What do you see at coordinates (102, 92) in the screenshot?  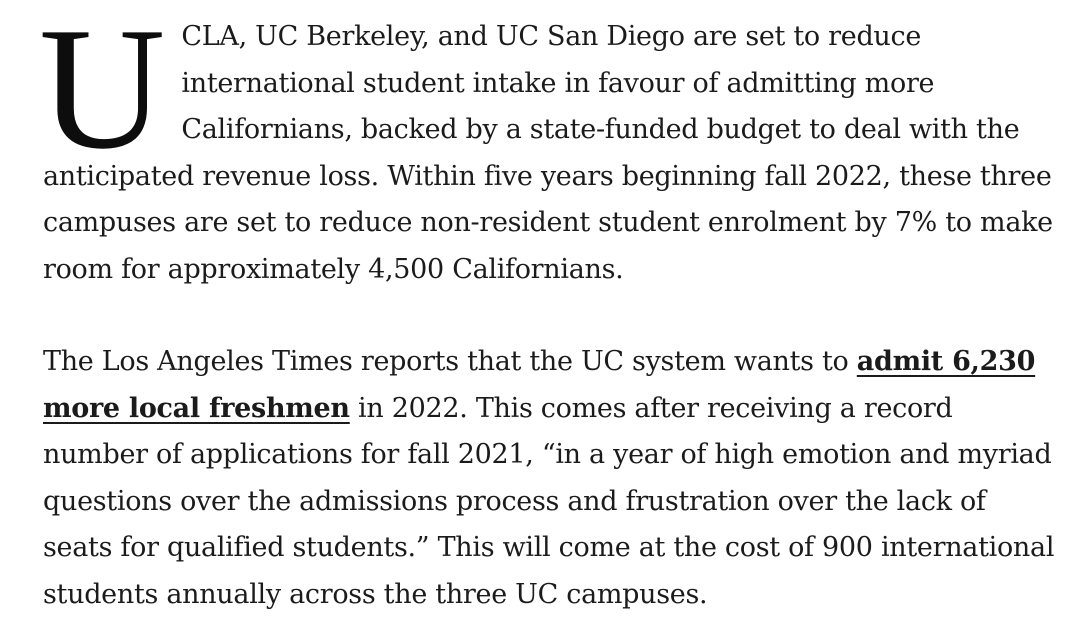 I see `drop-cap: U` at bounding box center [102, 92].